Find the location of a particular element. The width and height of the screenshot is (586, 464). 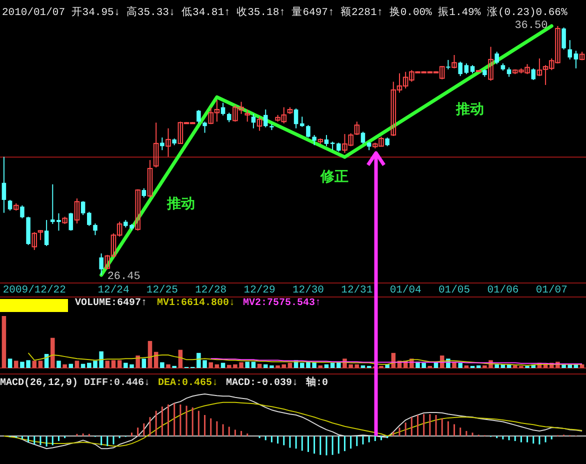

x-tick-label: 12/28 is located at coordinates (211, 290).